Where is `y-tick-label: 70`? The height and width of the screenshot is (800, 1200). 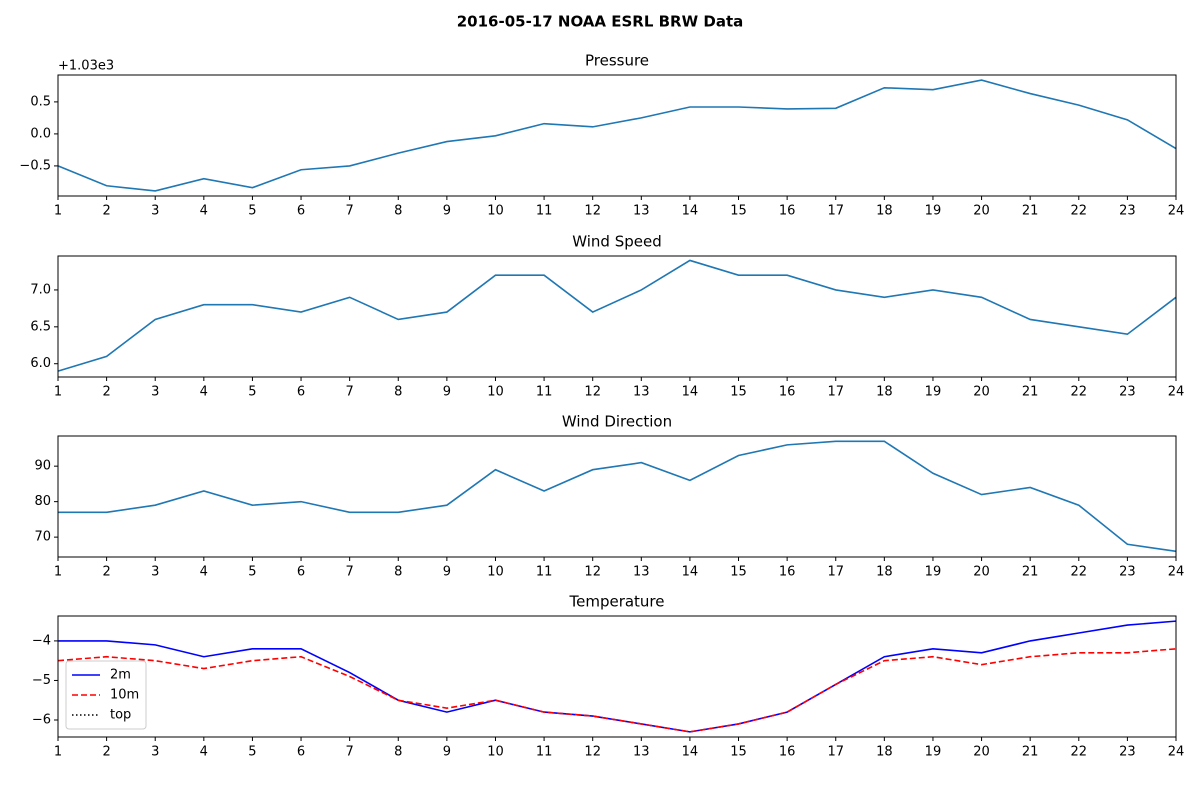 y-tick-label: 70 is located at coordinates (42, 537).